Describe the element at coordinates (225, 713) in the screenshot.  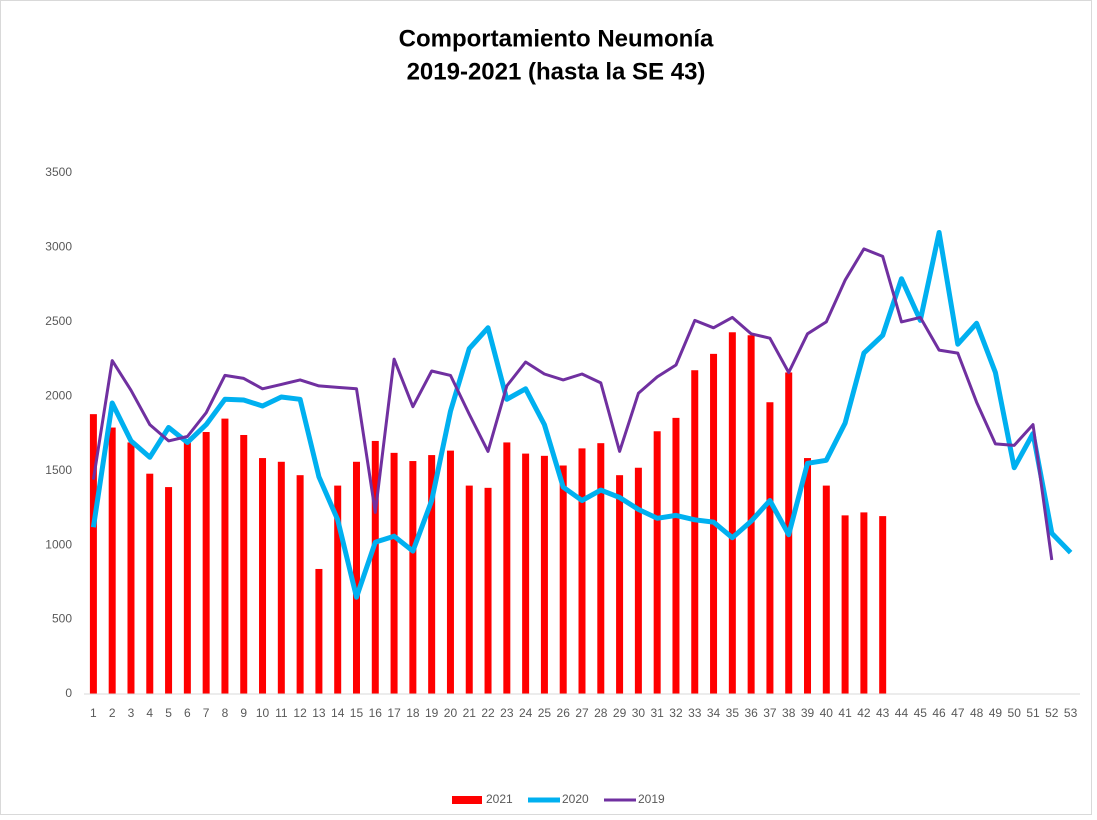
I see `x-tick-label: 8` at that location.